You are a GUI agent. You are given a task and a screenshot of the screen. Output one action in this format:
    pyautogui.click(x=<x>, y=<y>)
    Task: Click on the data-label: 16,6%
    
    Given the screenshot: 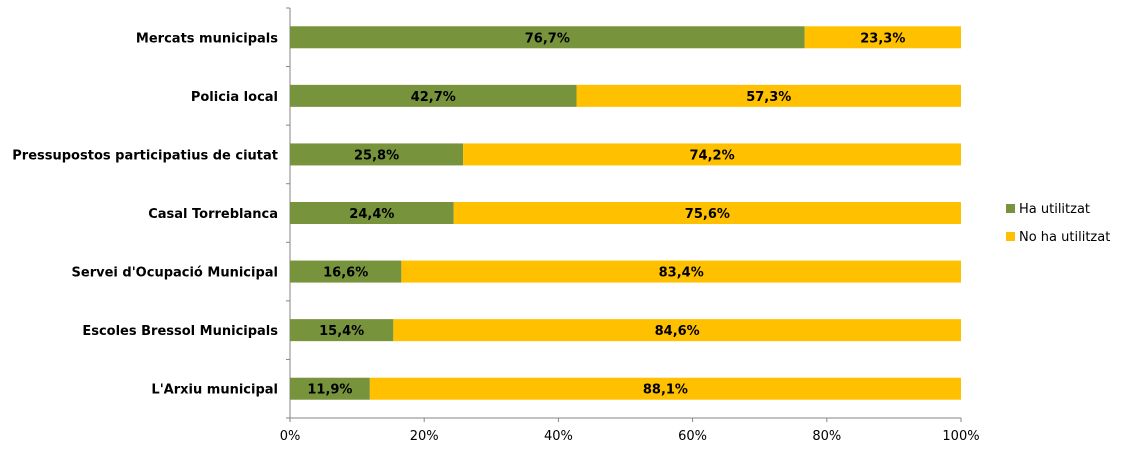 What is the action you would take?
    pyautogui.click(x=345, y=273)
    